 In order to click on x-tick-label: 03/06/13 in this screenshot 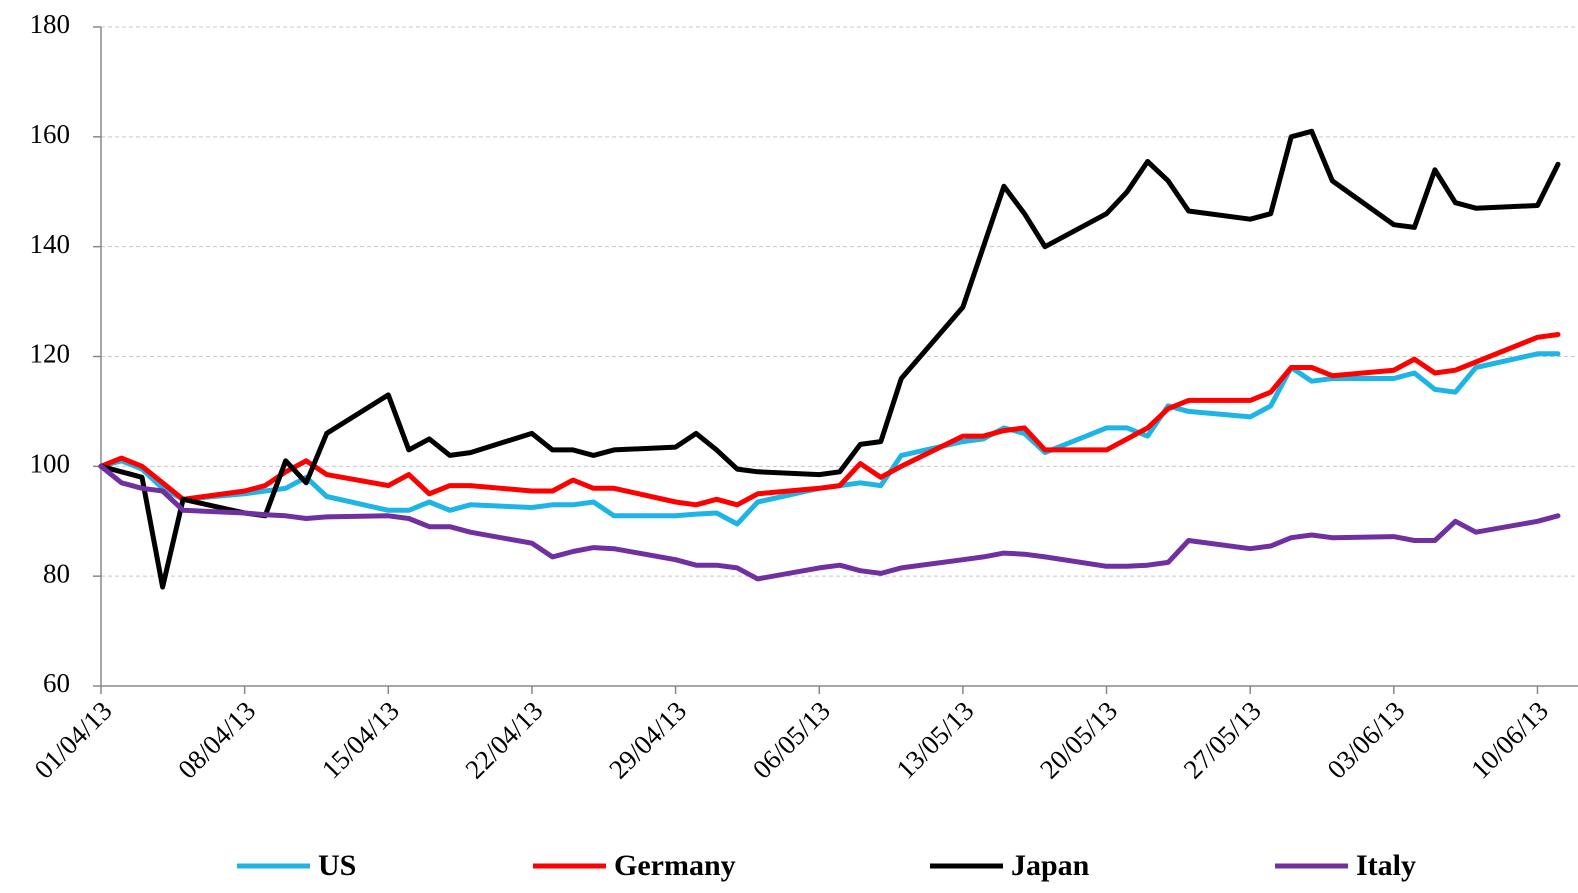, I will do `click(1365, 739)`.